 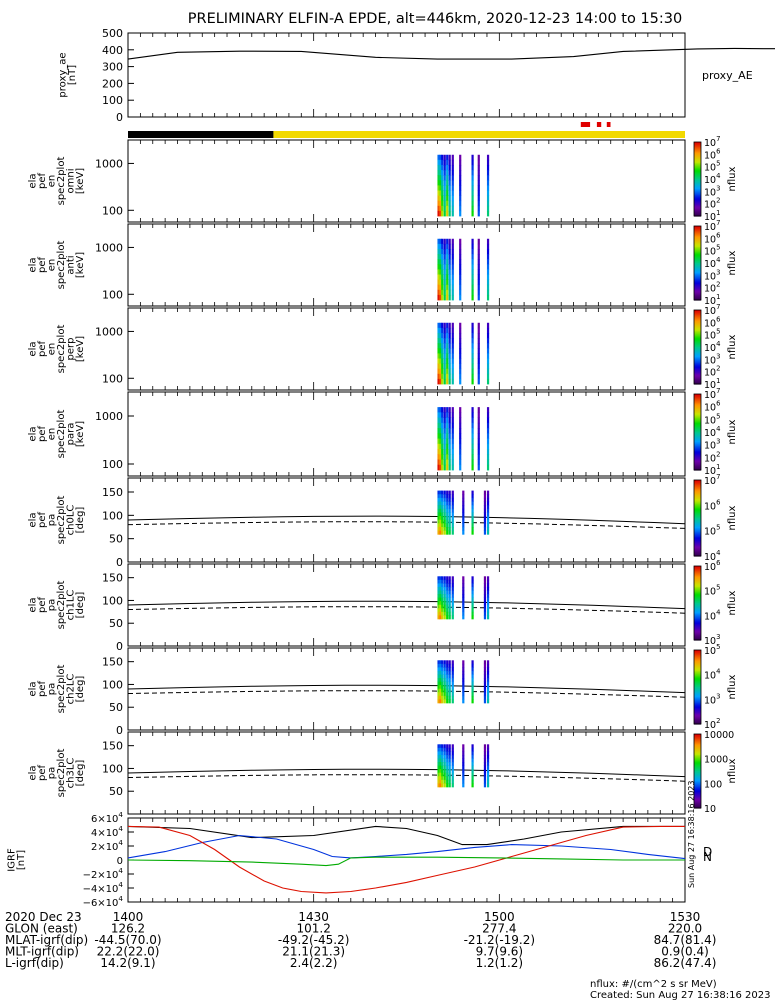 I want to click on loss-cone-line, so click(x=406, y=689).